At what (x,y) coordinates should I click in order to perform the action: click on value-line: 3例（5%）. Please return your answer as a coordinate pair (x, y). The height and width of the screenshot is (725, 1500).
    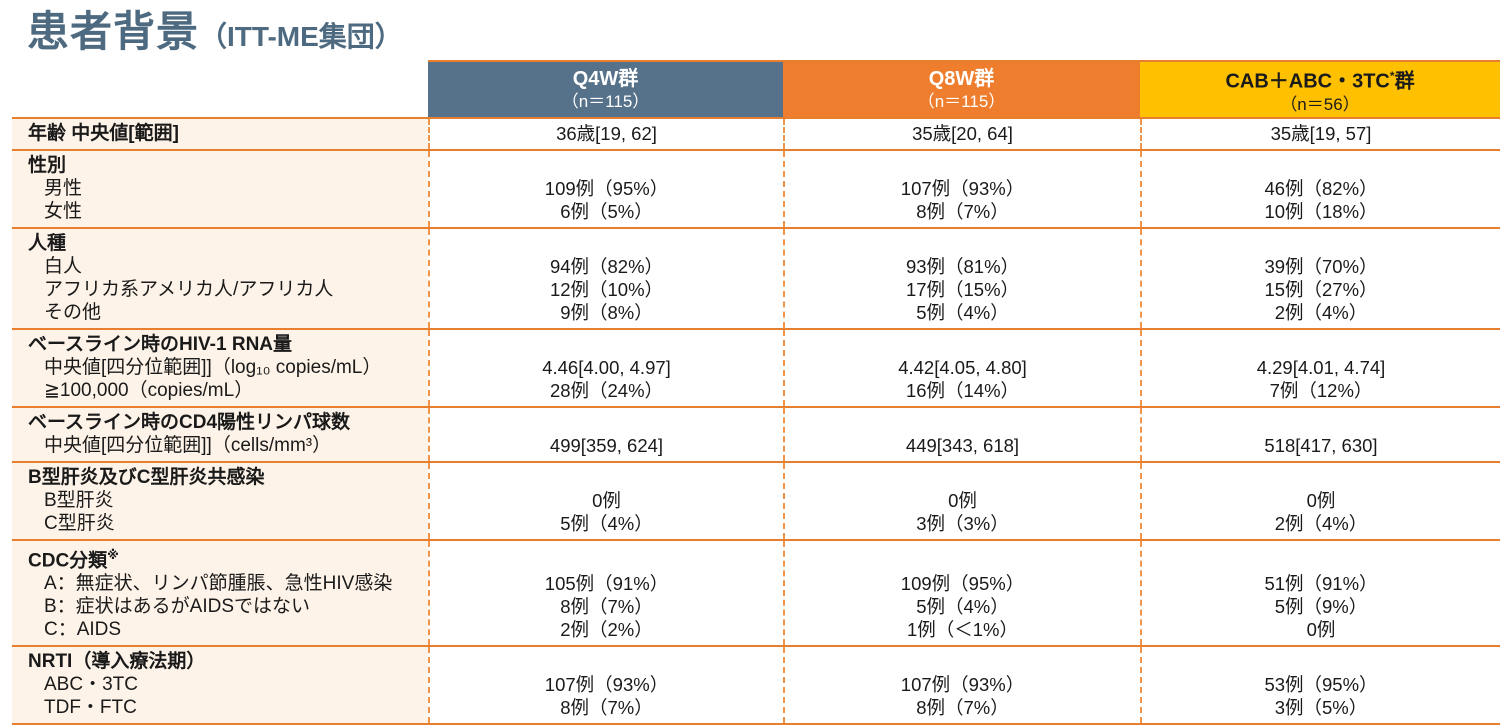
    Looking at the image, I should click on (1321, 708).